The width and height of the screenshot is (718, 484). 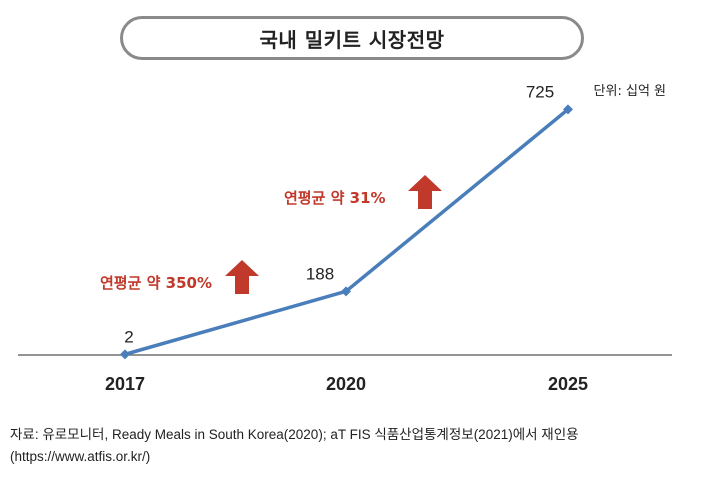 What do you see at coordinates (156, 283) in the screenshot?
I see `growth-annotation: 연평균 약 350%` at bounding box center [156, 283].